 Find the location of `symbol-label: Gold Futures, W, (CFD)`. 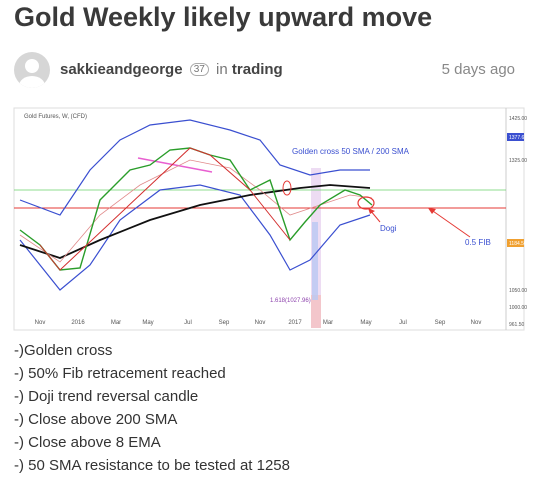

symbol-label: Gold Futures, W, (CFD) is located at coordinates (55, 117).